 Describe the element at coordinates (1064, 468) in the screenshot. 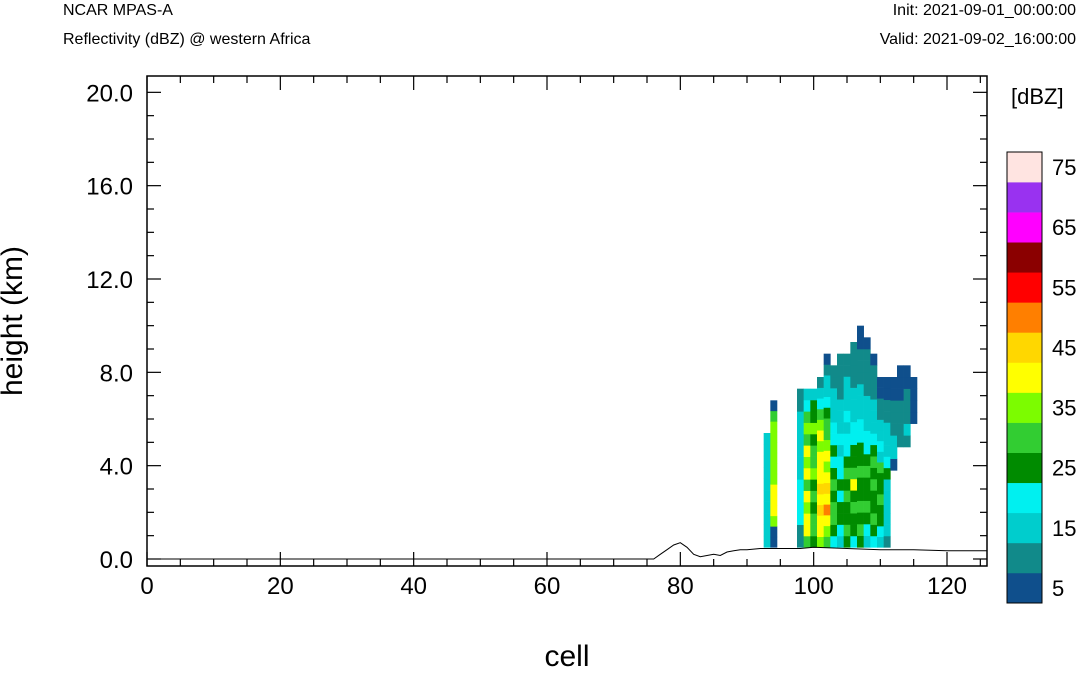

I see `colorbar-tick-label: 25` at that location.